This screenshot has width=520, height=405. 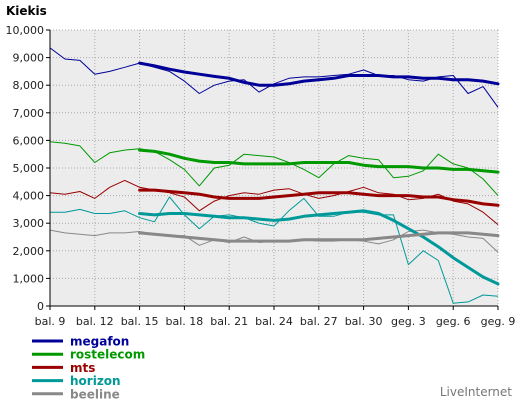 What do you see at coordinates (29, 223) in the screenshot?
I see `y-tick-label: 3,000` at bounding box center [29, 223].